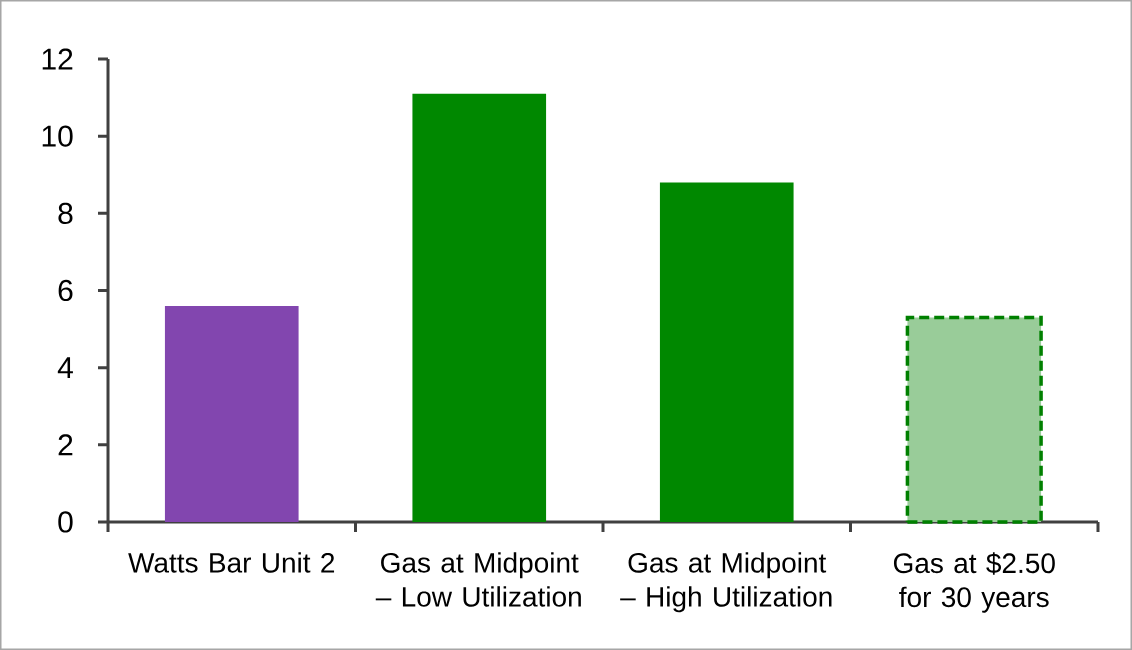 This screenshot has width=1132, height=650. Describe the element at coordinates (65, 290) in the screenshot. I see `y-tick-label: 6` at that location.